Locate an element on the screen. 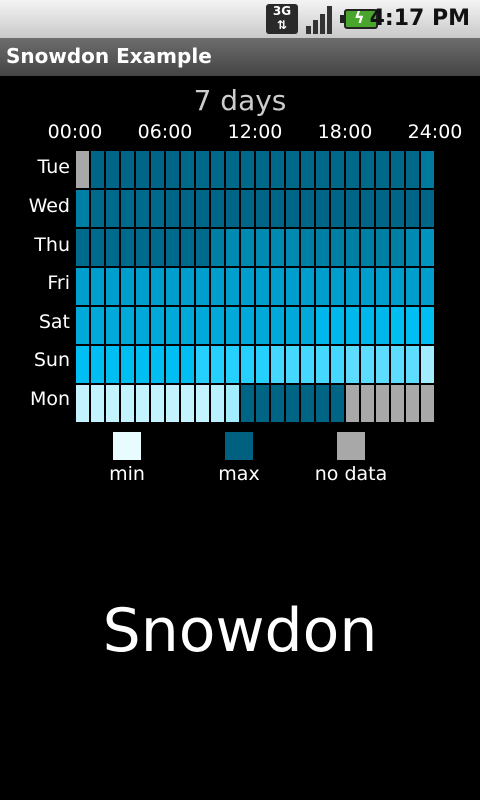 This screenshot has height=800, width=480. day-label: Fri is located at coordinates (58, 283).